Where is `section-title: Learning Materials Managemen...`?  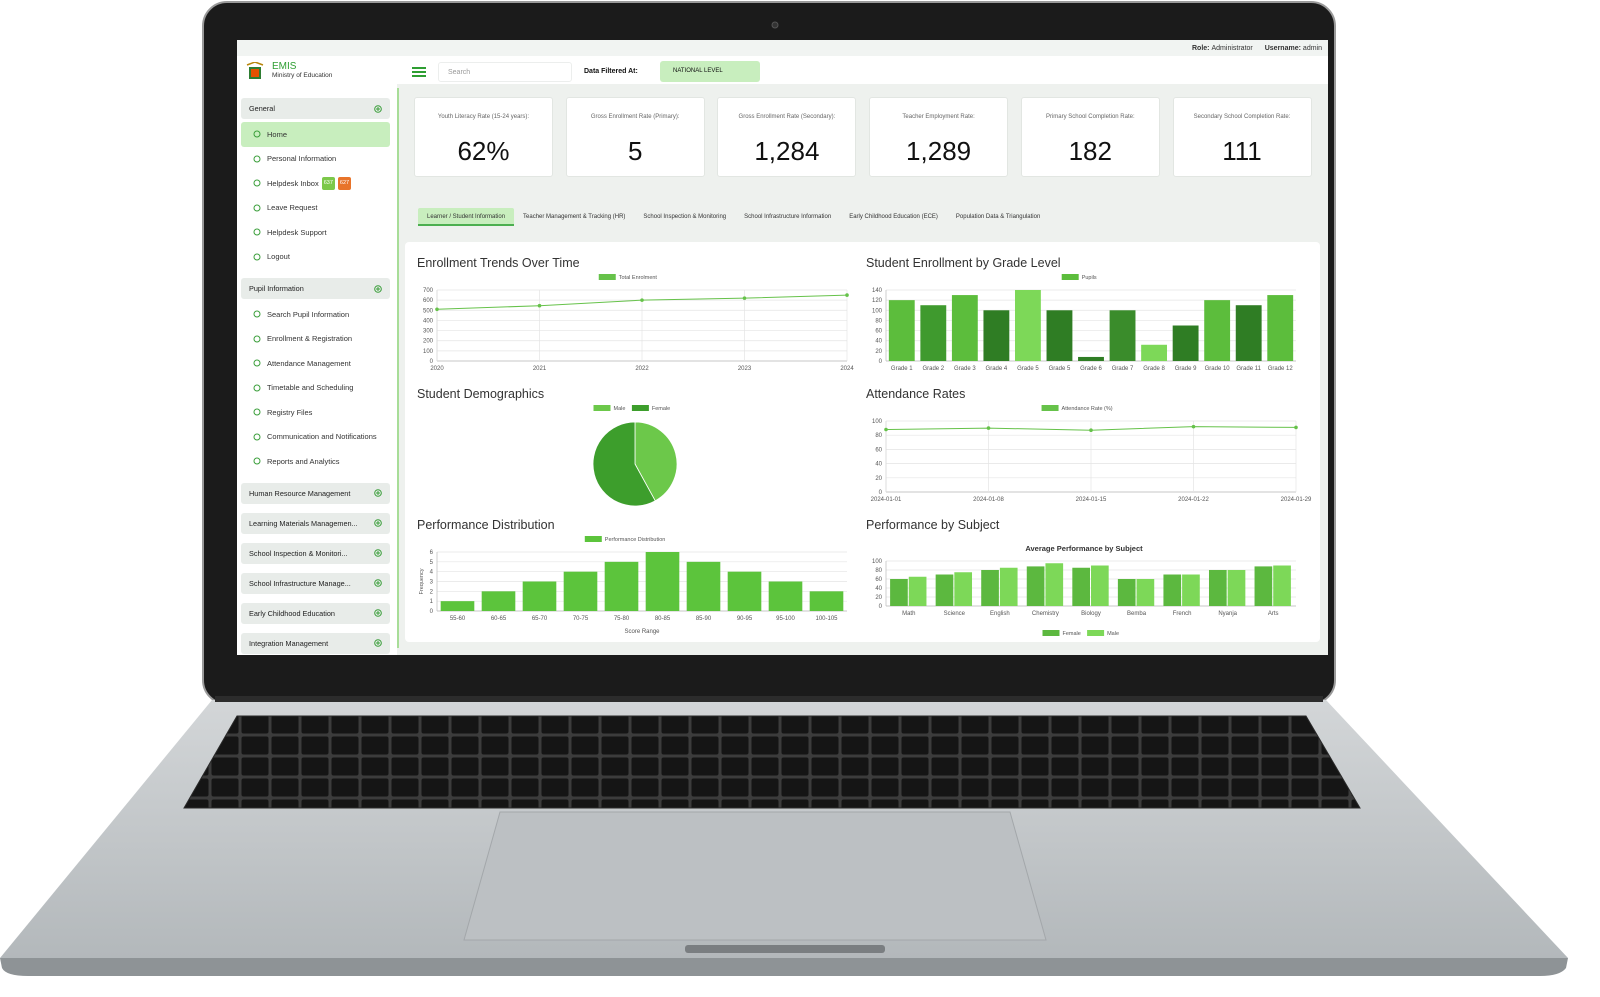
section-title: Learning Materials Managemen... is located at coordinates (303, 523).